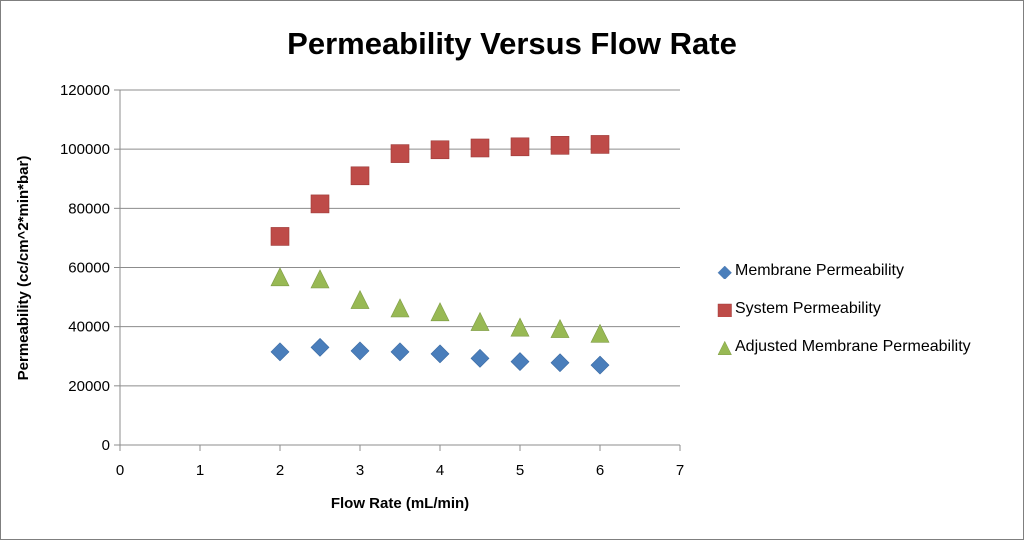 The height and width of the screenshot is (540, 1024). What do you see at coordinates (400, 462) in the screenshot?
I see `x-axis-ticks: 0 1 2 3 4 5 6 7` at bounding box center [400, 462].